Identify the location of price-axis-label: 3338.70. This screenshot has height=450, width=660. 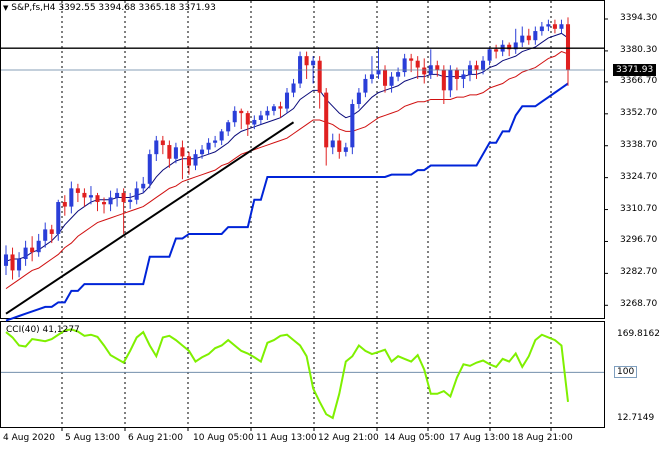
(639, 144).